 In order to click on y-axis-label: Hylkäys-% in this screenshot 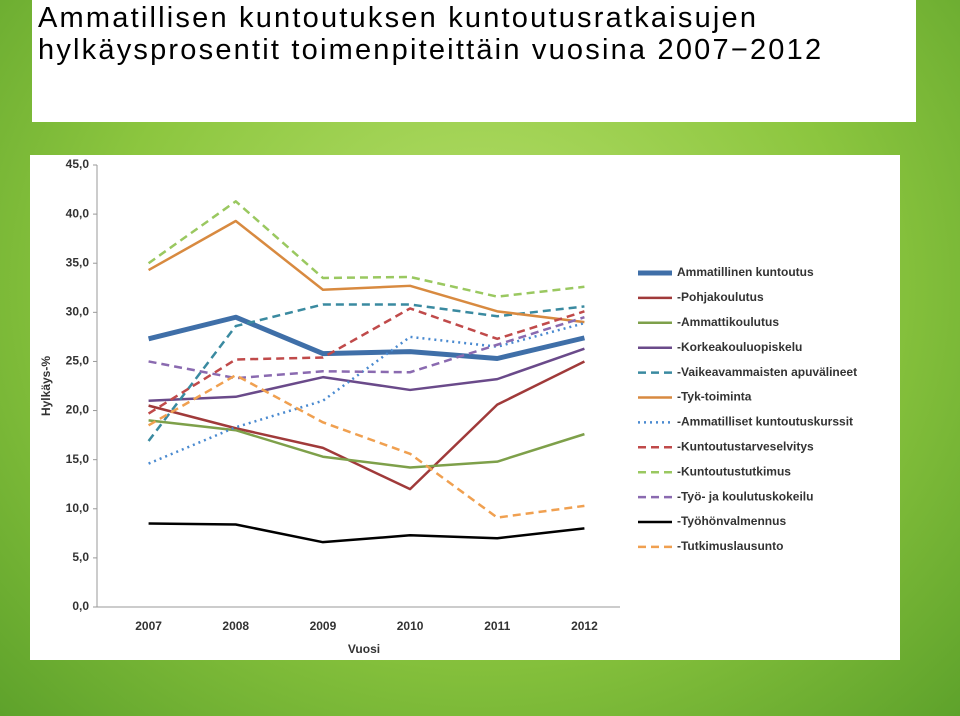, I will do `click(46, 386)`.